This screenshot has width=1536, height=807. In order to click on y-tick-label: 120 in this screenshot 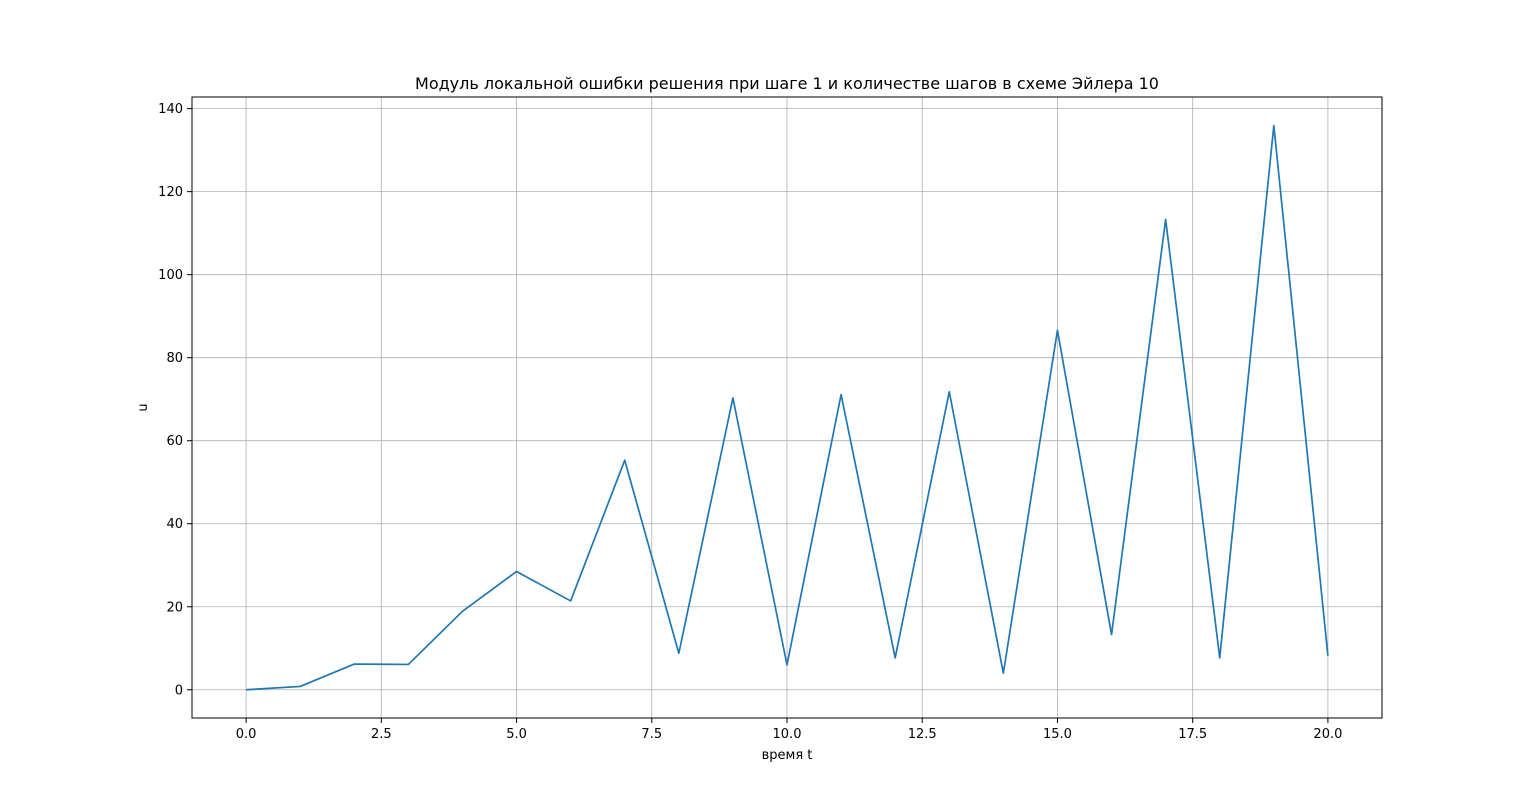, I will do `click(170, 192)`.